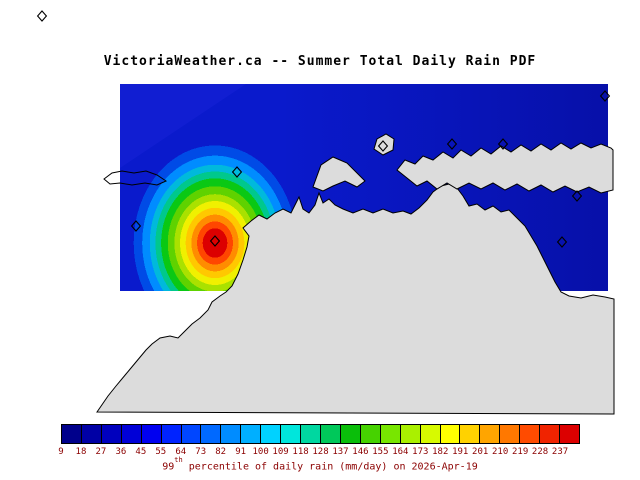 This screenshot has width=640, height=480. Describe the element at coordinates (161, 452) in the screenshot. I see `colorbar-tick: 55` at that location.